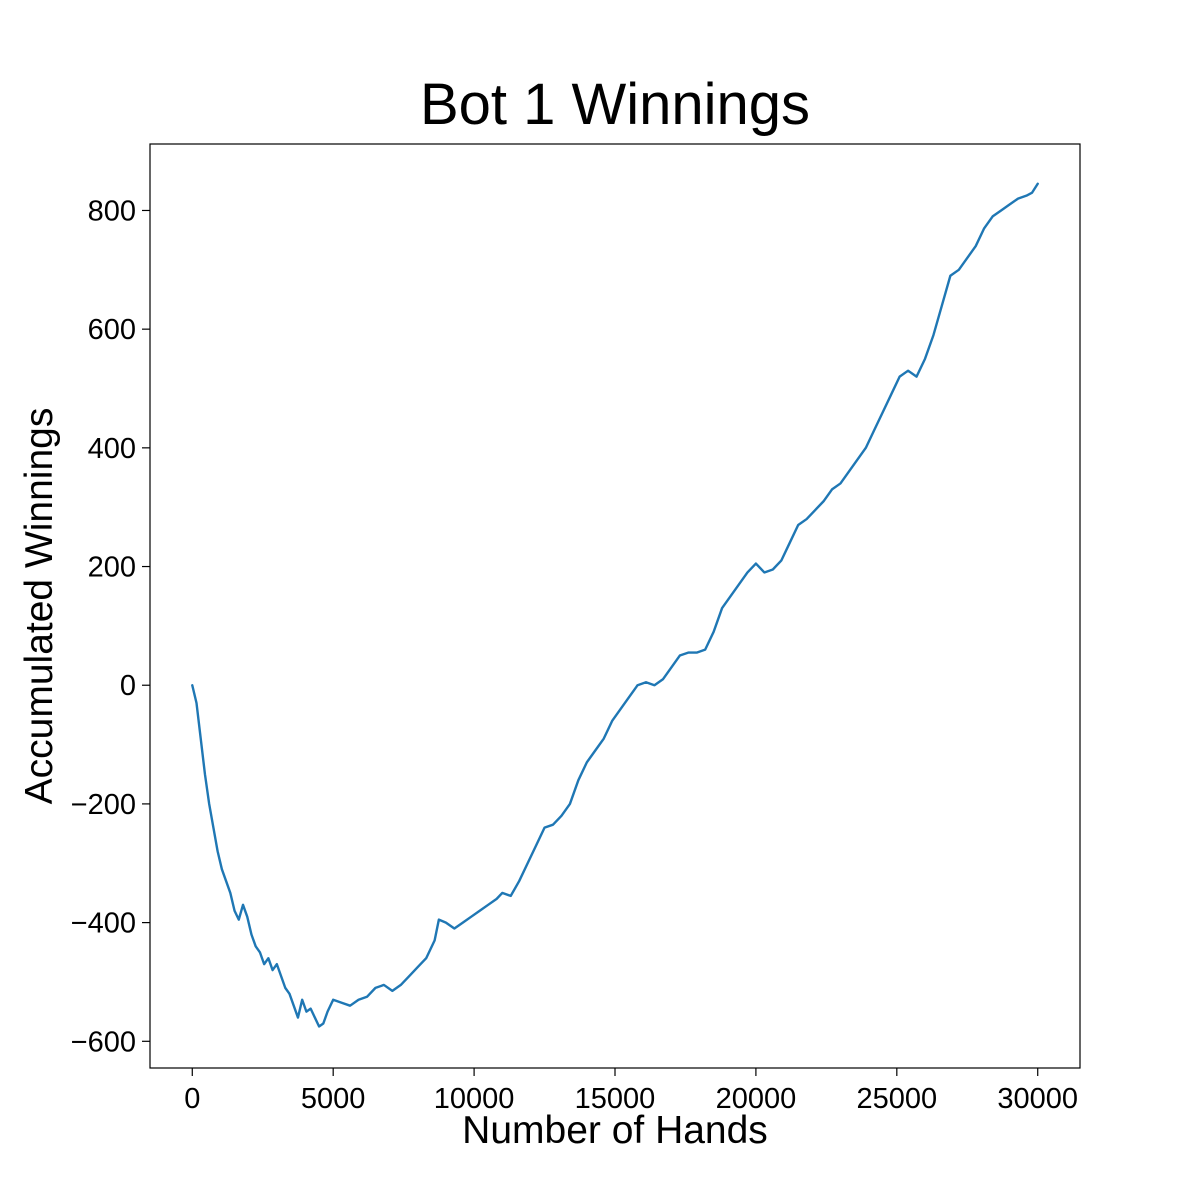 This screenshot has width=1200, height=1200. I want to click on y-tick-label: 200, so click(112, 568).